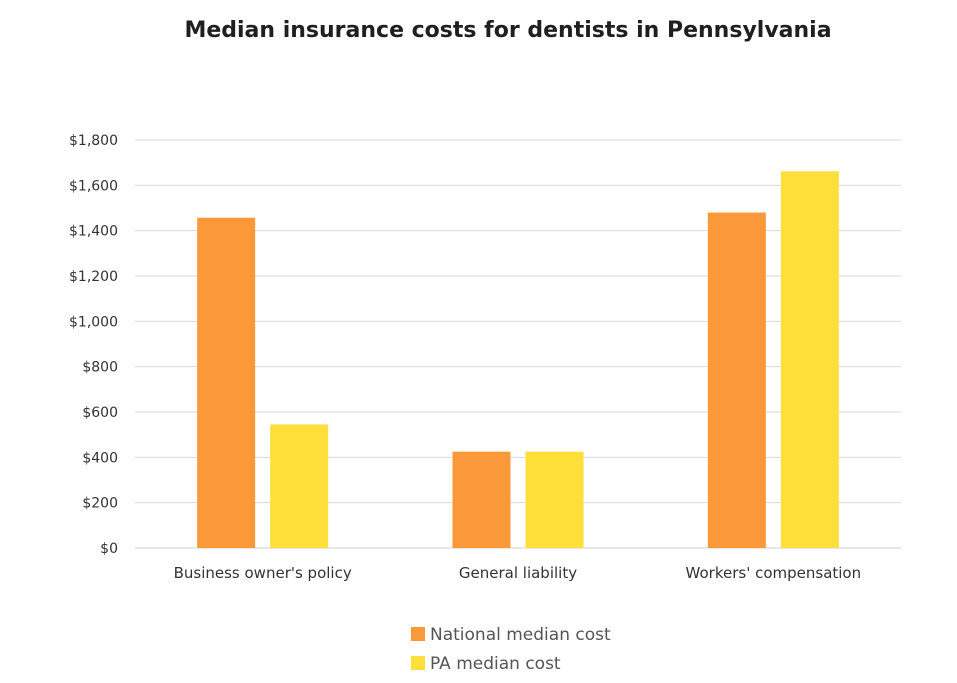 This screenshot has height=683, width=957. What do you see at coordinates (520, 635) in the screenshot?
I see `legend-label: National median cost` at bounding box center [520, 635].